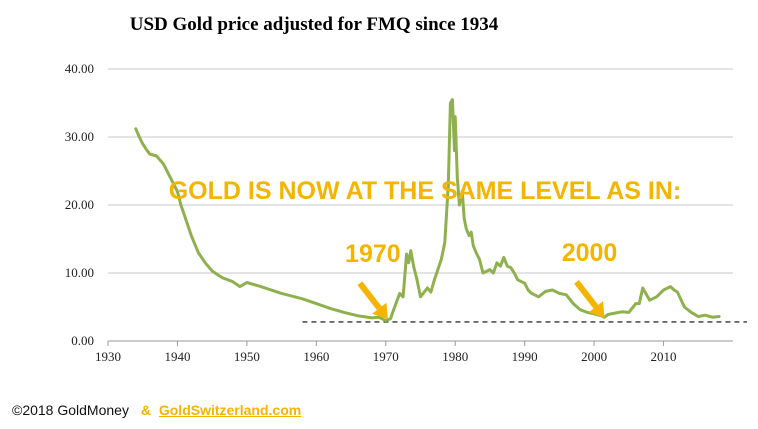  What do you see at coordinates (79, 68) in the screenshot?
I see `y-tick-label: 40.00` at bounding box center [79, 68].